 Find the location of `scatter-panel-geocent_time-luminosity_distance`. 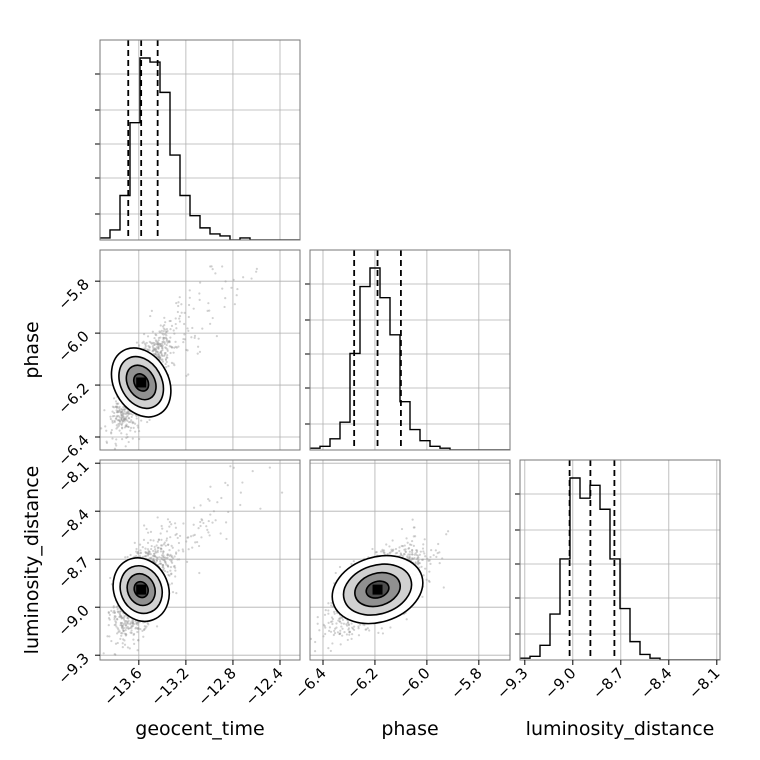

scatter-panel-geocent_time-luminosity_distance is located at coordinates (200, 560).